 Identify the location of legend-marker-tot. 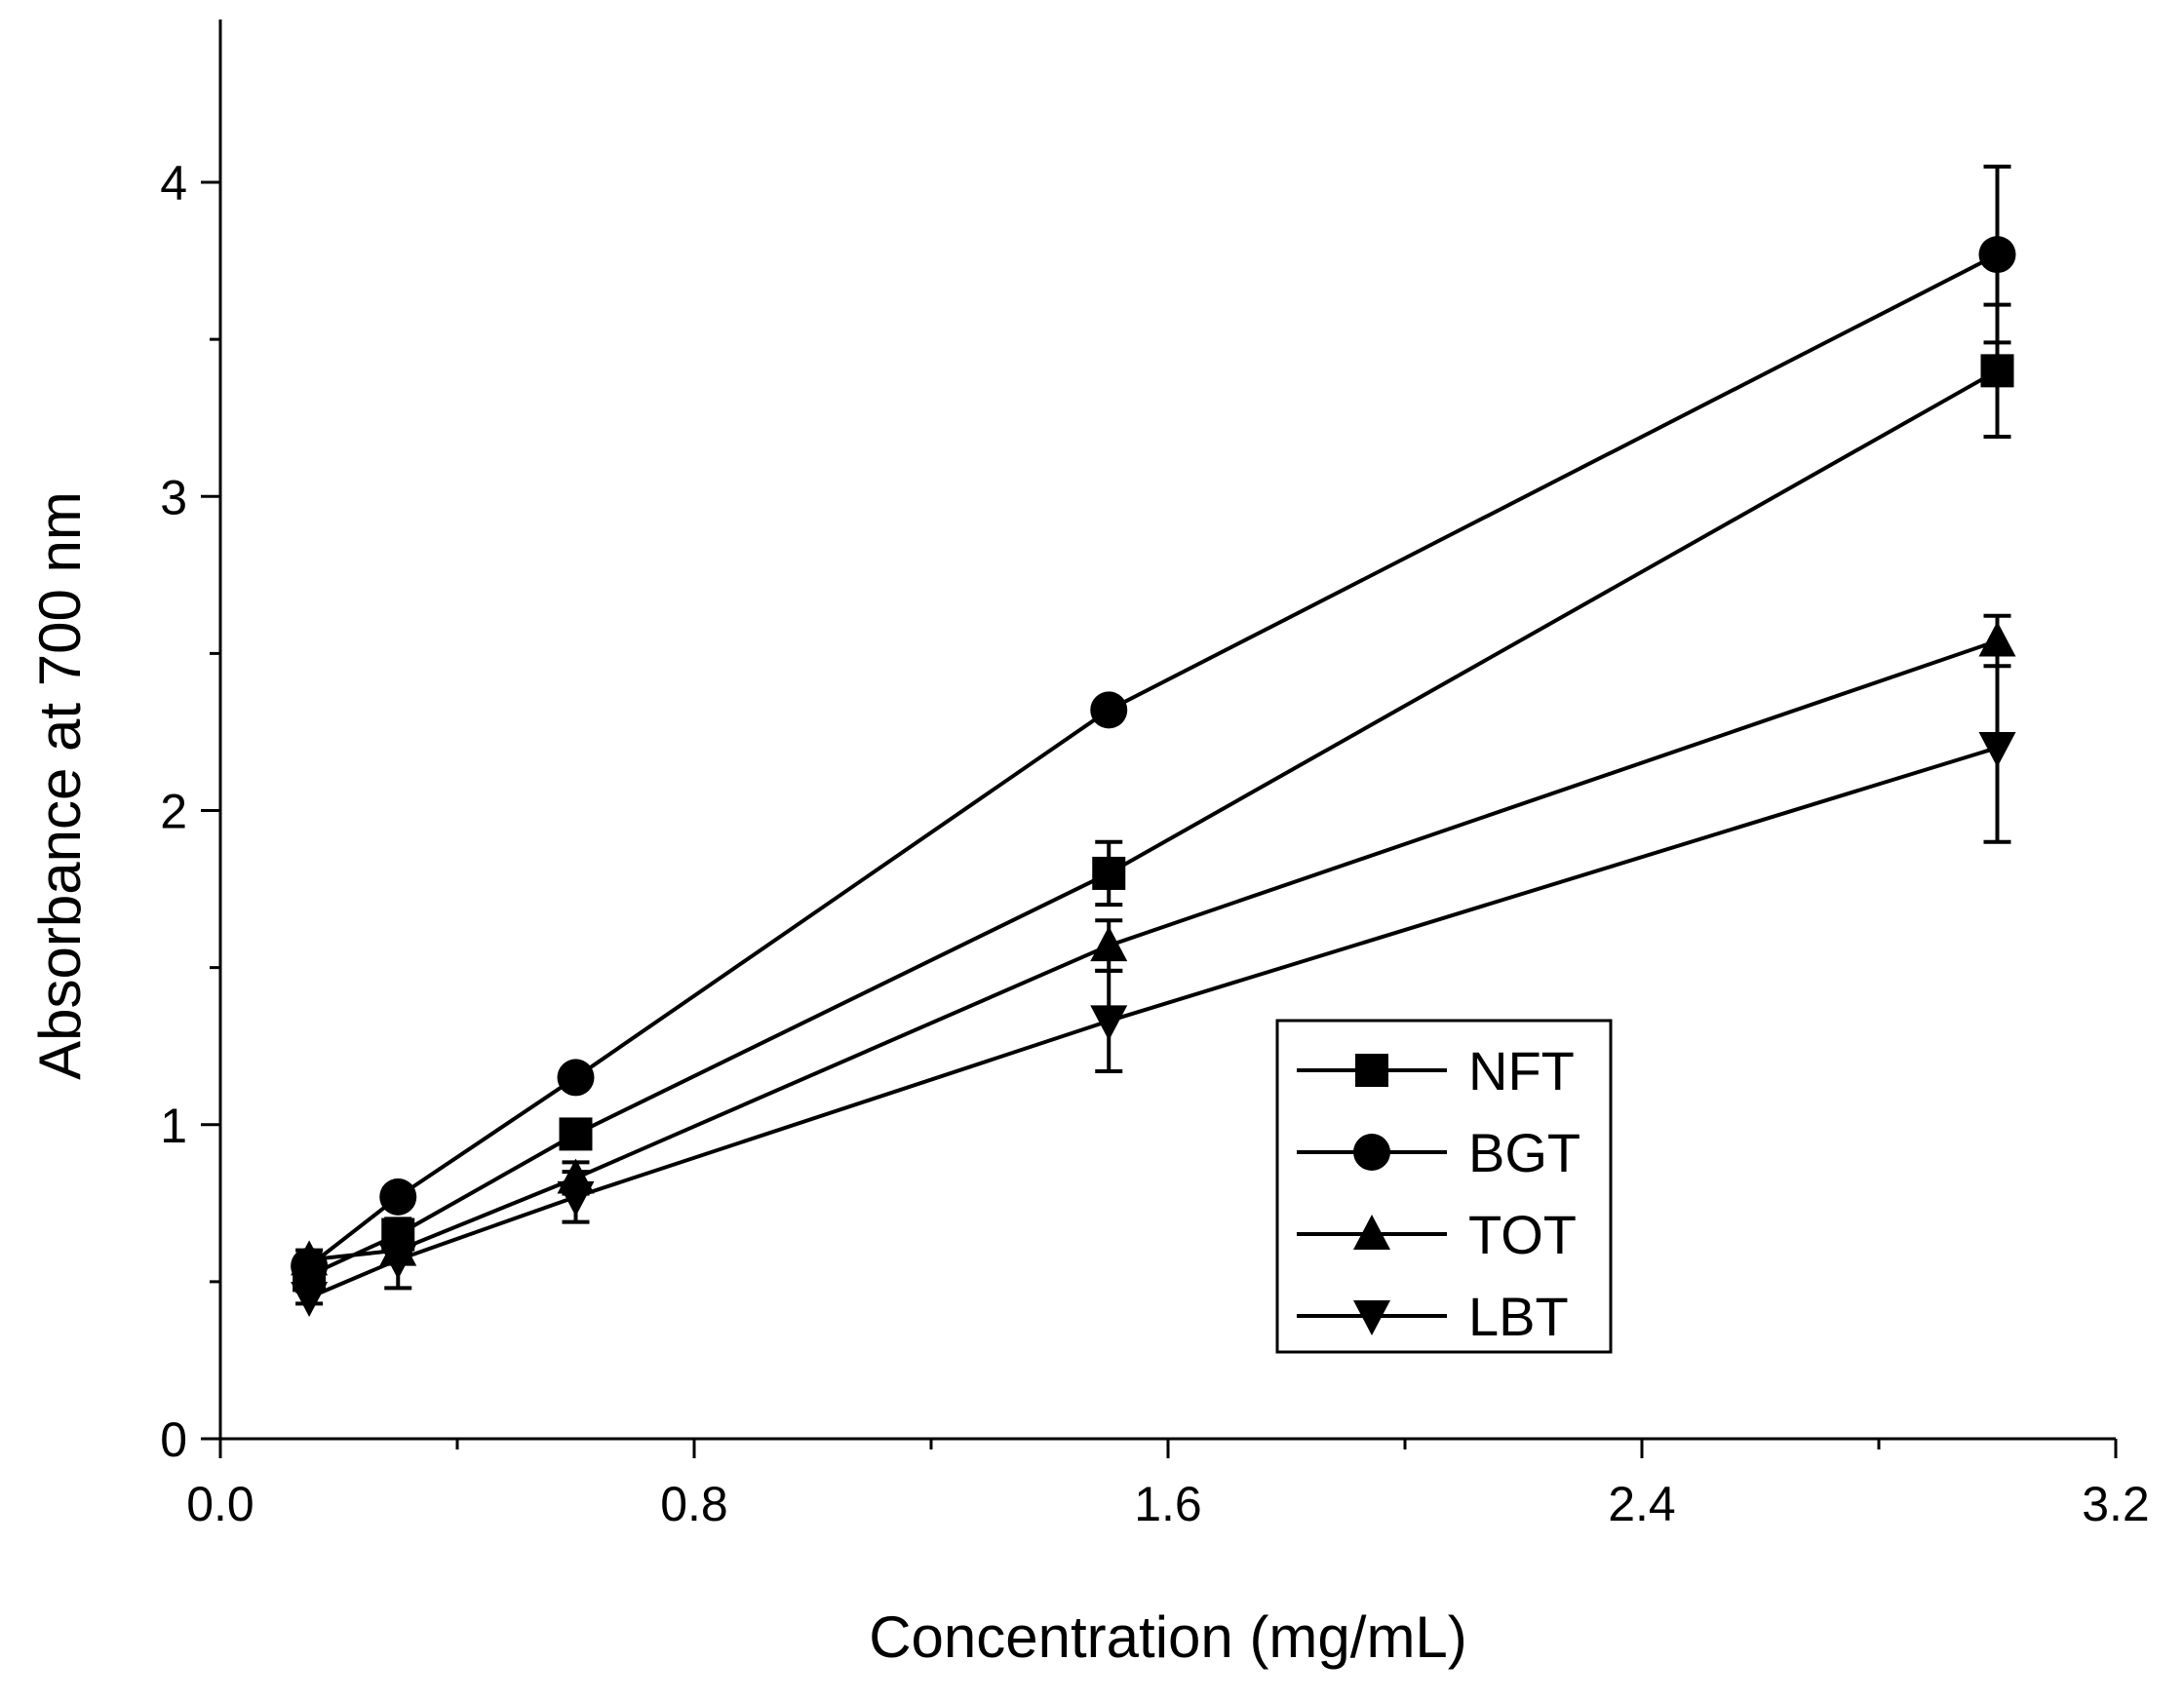
(1371, 1232).